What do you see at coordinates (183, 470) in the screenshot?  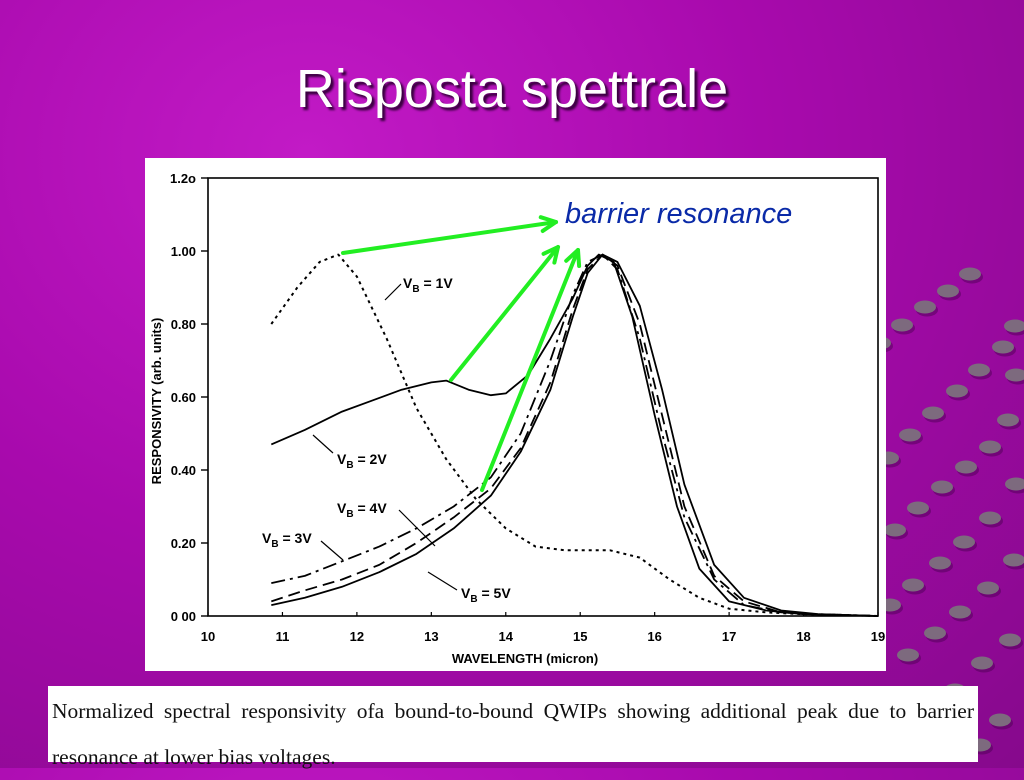 I see `y-tick-label: 0.40` at bounding box center [183, 470].